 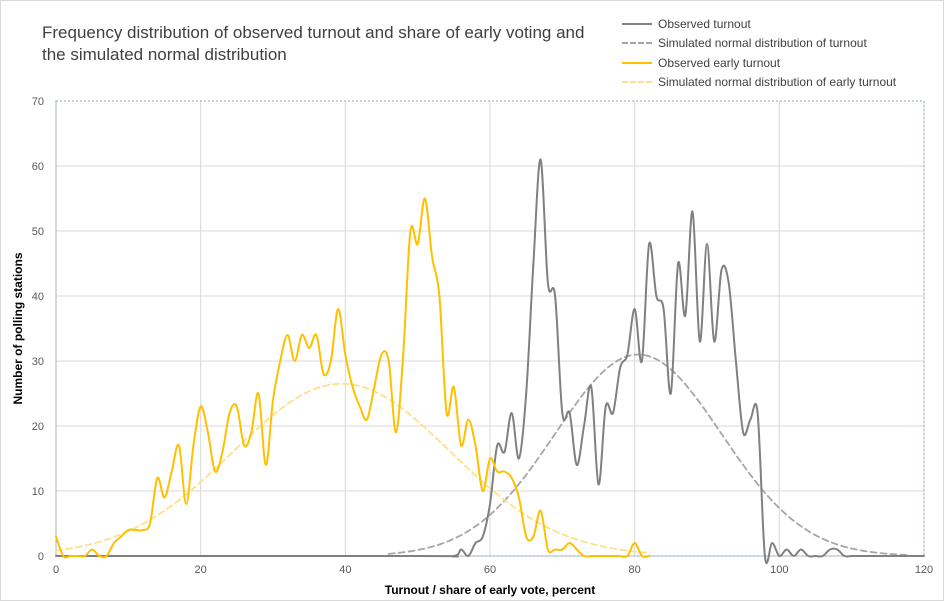 I want to click on y-tick-label: 40, so click(x=38, y=297).